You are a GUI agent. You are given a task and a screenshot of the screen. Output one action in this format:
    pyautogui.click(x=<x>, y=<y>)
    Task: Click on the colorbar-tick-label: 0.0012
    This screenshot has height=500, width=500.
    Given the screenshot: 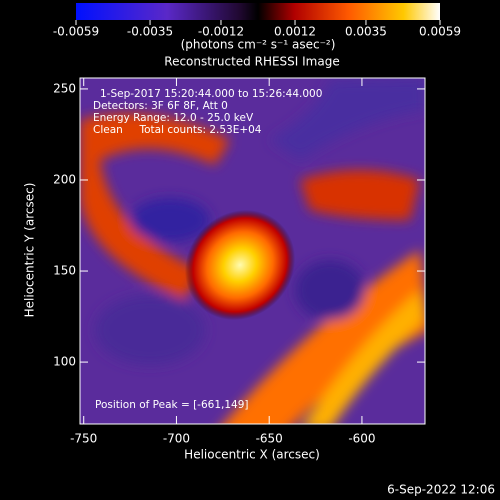 What is the action you would take?
    pyautogui.click(x=295, y=32)
    